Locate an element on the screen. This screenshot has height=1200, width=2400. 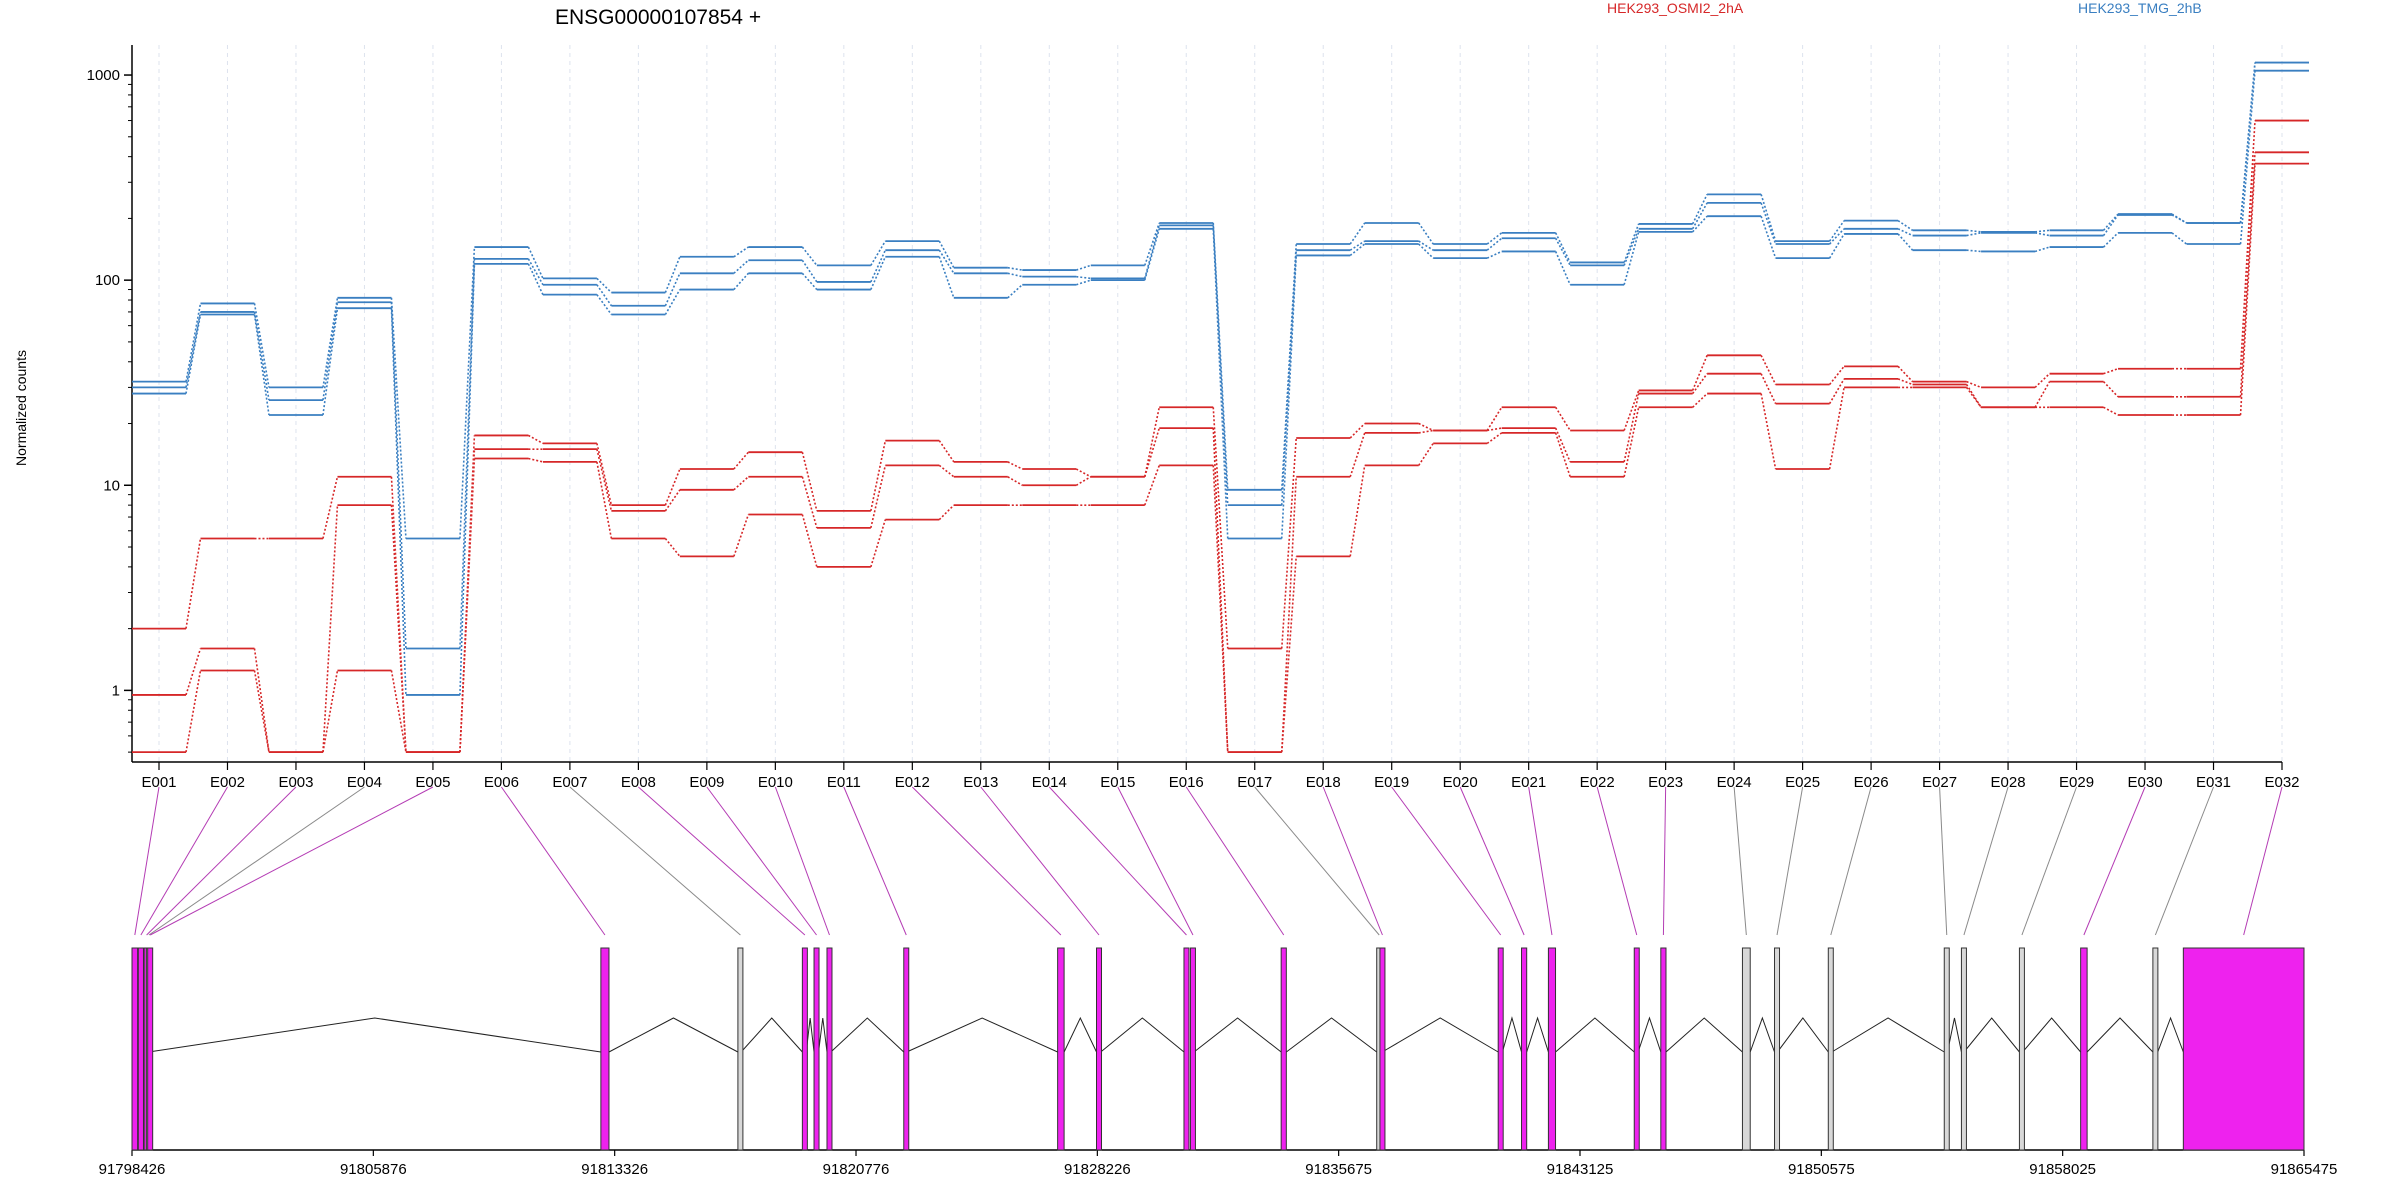
genome-tick-label: 91835675 is located at coordinates (1338, 1169).